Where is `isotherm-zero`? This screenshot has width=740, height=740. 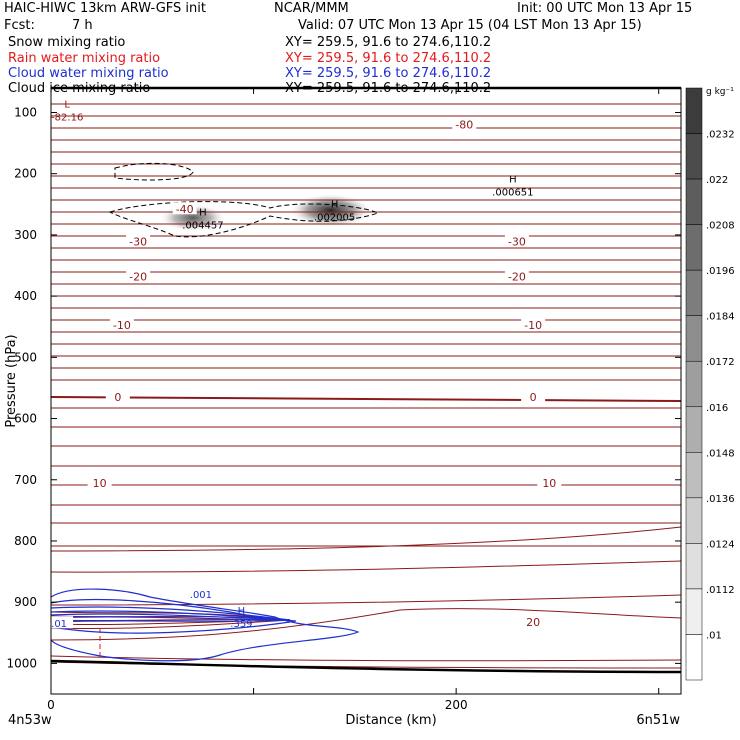 isotherm-zero is located at coordinates (366, 399).